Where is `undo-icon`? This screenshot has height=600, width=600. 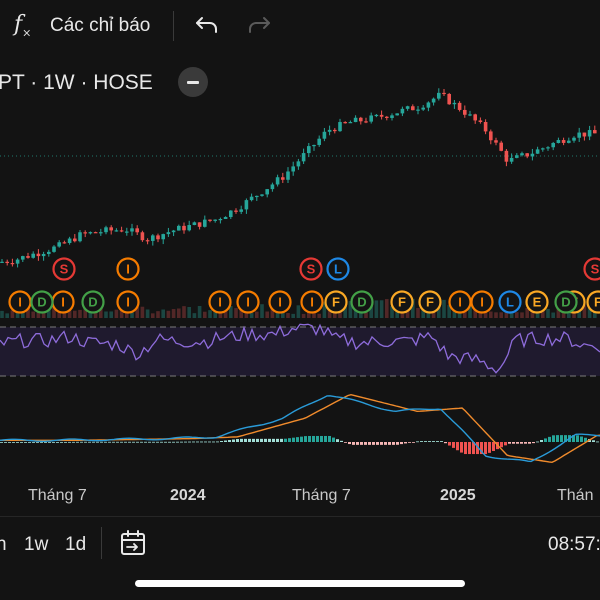 undo-icon is located at coordinates (207, 25).